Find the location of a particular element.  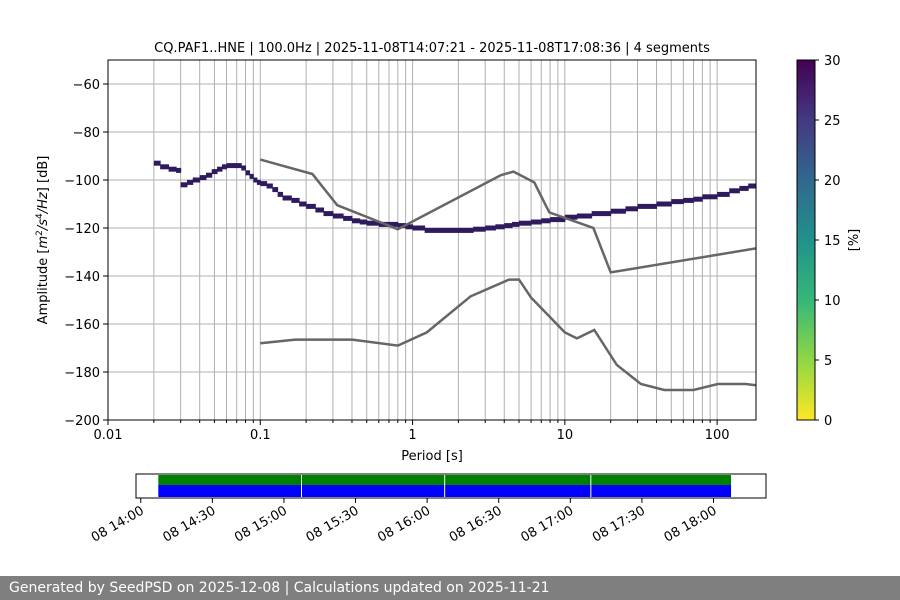

y-tick-label: −200 is located at coordinates (82, 421).